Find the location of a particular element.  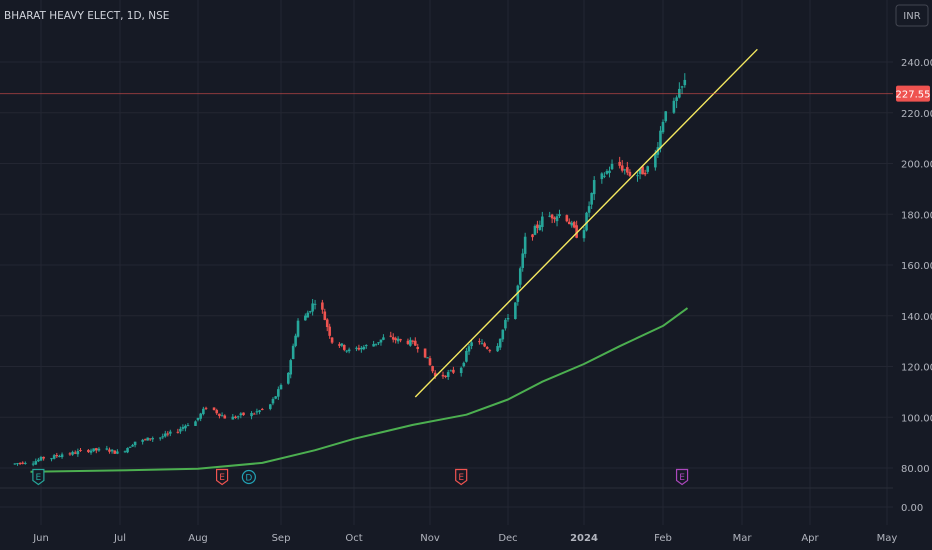

price-tick-label: 200.00 is located at coordinates (916, 165).